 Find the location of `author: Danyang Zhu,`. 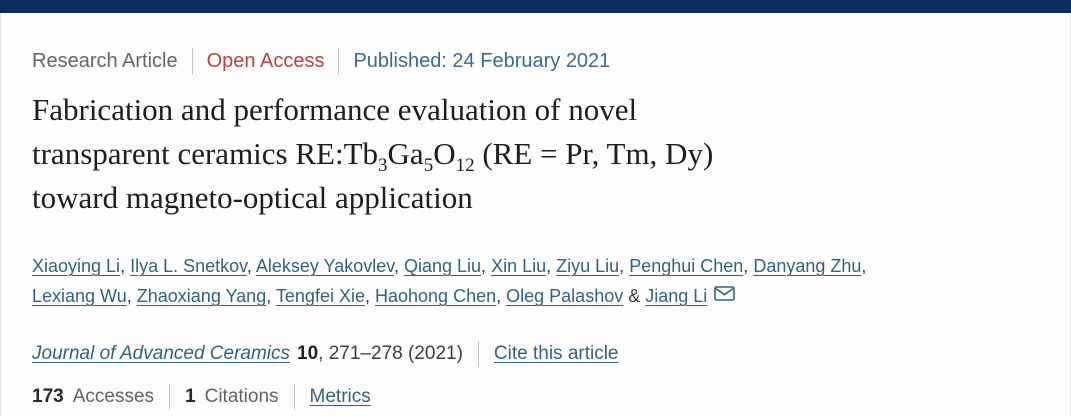

author: Danyang Zhu, is located at coordinates (809, 266).